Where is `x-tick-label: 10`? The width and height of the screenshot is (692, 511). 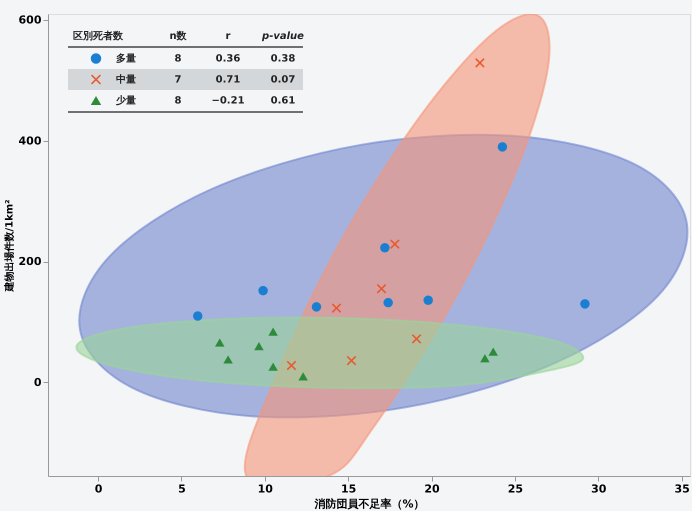 x-tick-label: 10 is located at coordinates (266, 489).